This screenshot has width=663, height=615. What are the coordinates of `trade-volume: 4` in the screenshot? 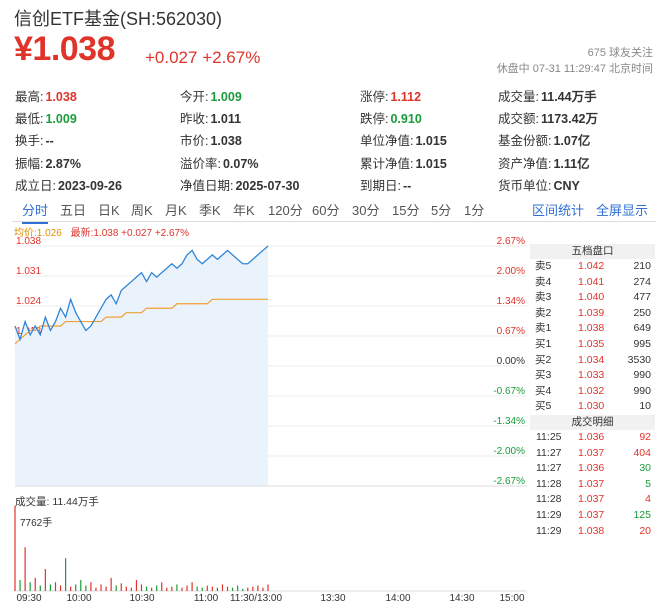 It's located at (648, 499).